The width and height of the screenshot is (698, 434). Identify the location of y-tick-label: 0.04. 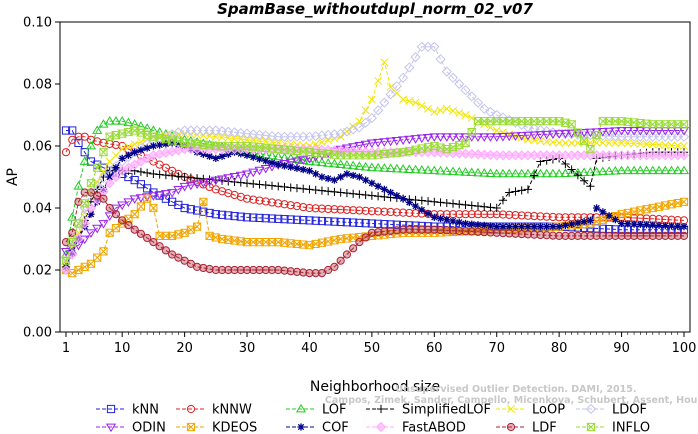
(37, 209).